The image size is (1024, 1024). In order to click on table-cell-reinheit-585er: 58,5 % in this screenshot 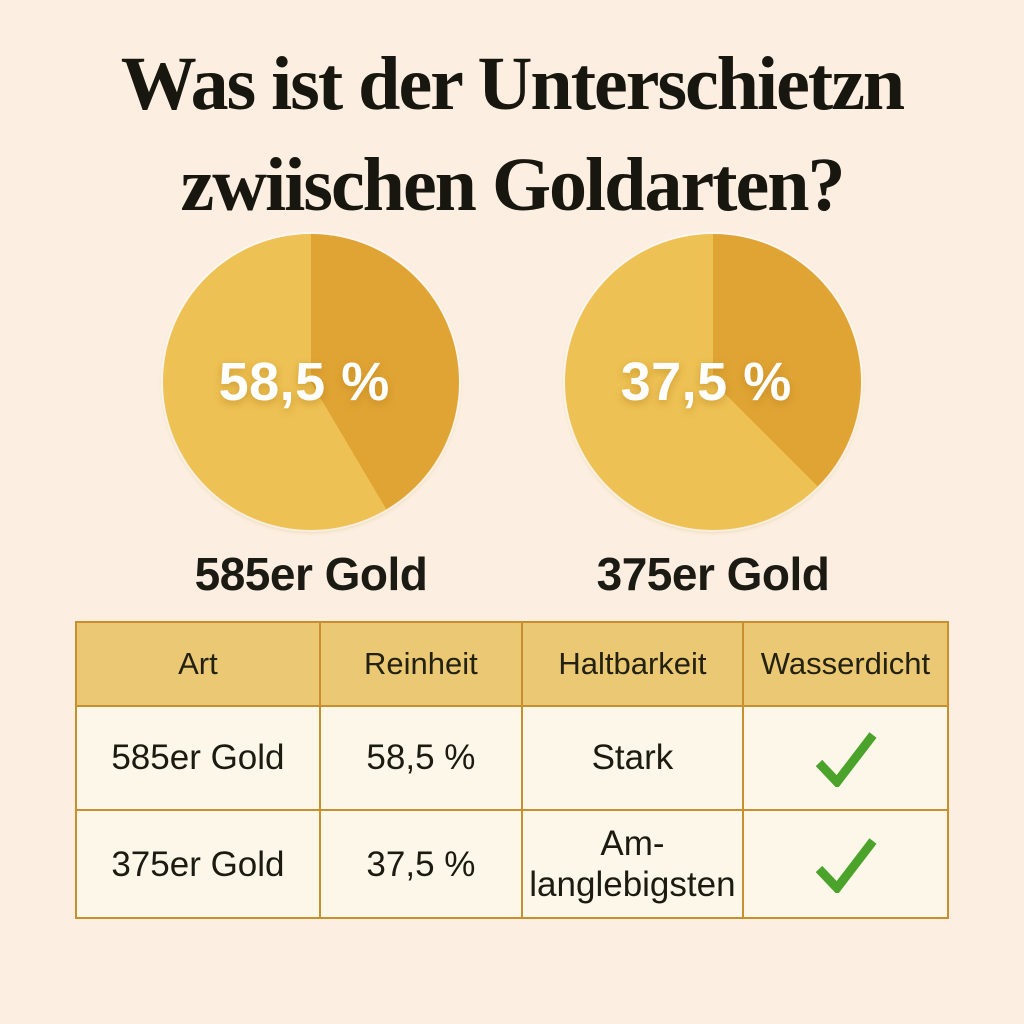, I will do `click(421, 759)`.